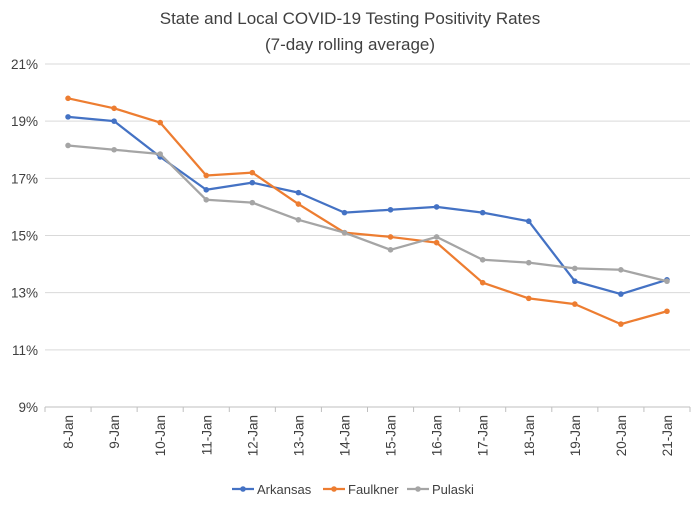  I want to click on y-tick-label: 9%, so click(28, 407).